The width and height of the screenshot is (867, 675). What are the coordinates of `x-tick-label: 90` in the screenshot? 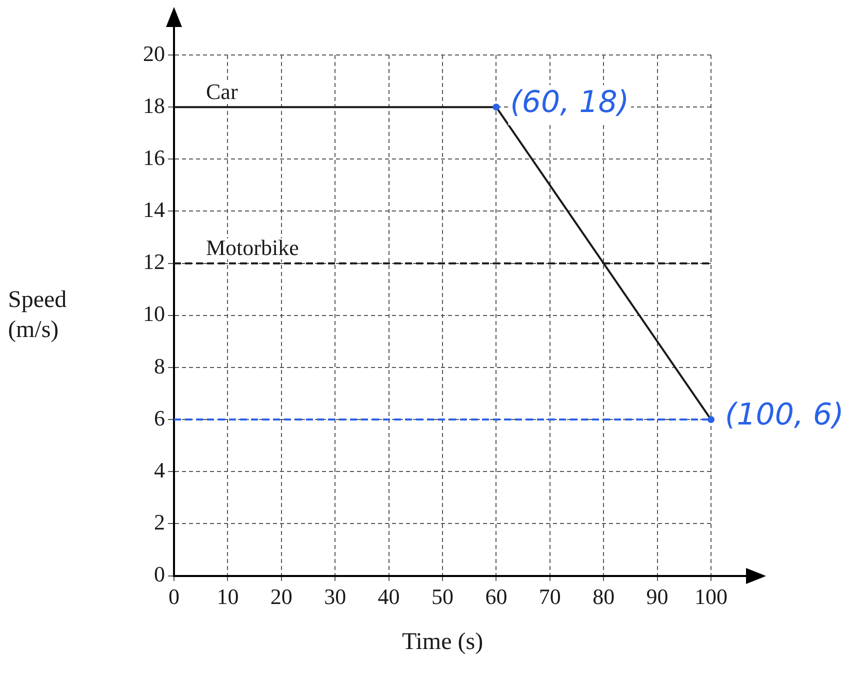 It's located at (657, 596).